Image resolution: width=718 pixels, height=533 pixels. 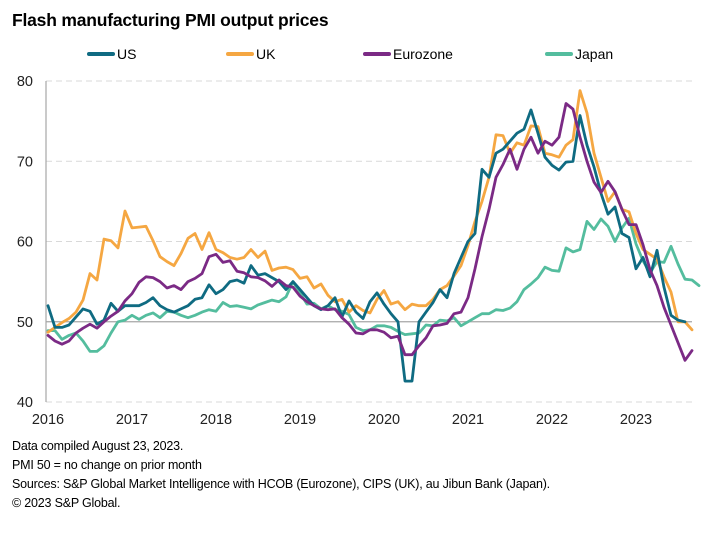 What do you see at coordinates (25, 403) in the screenshot?
I see `y-tick-label: 40` at bounding box center [25, 403].